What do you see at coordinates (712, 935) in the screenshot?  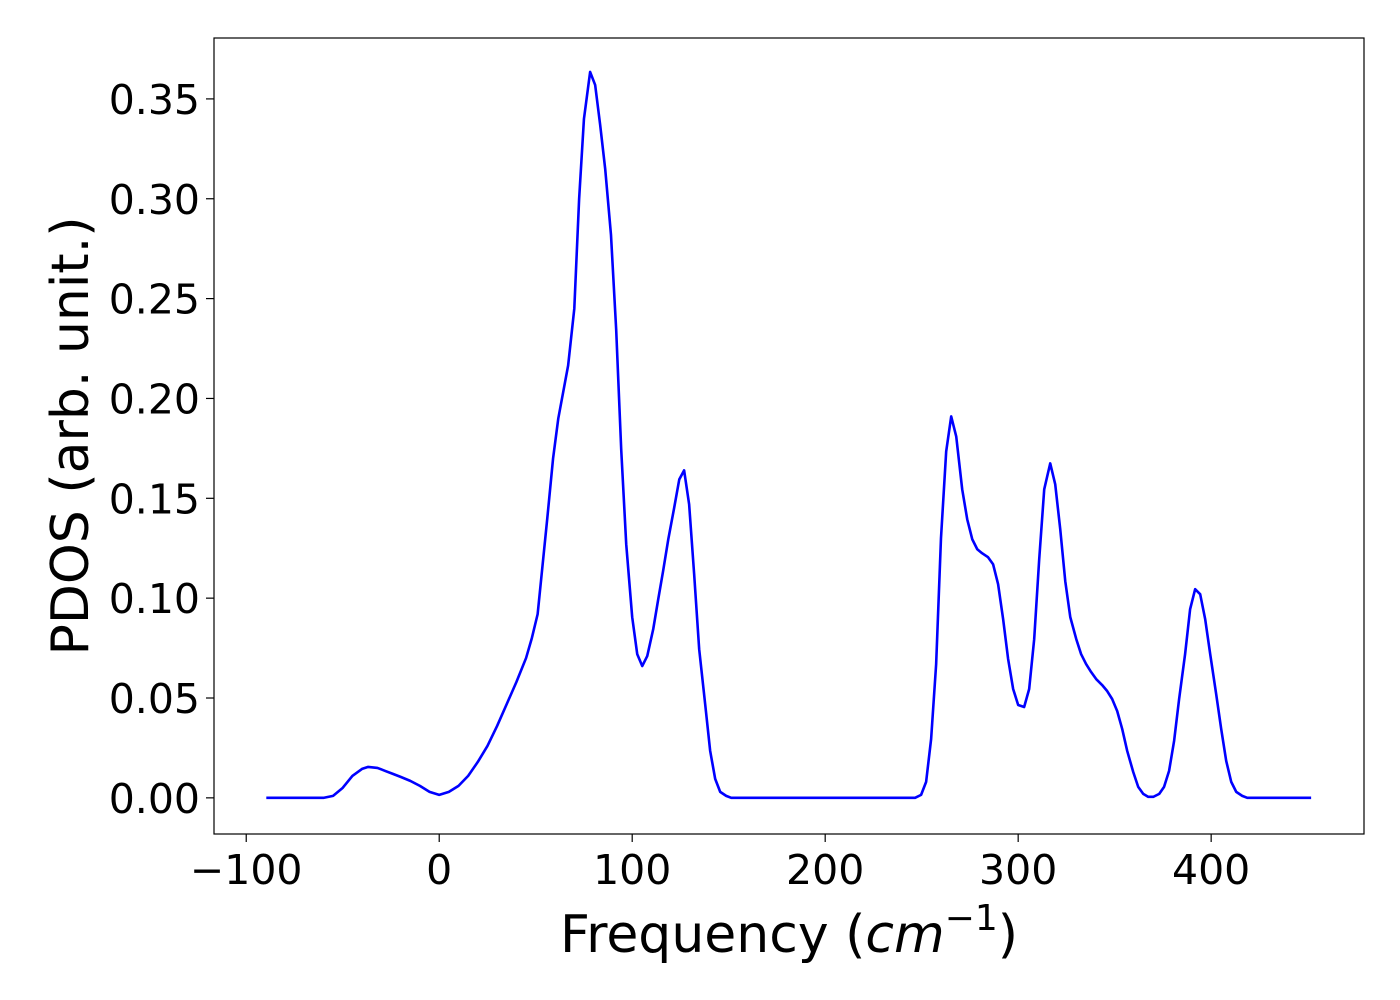 I see `x-axis-label-part: Frequency (` at bounding box center [712, 935].